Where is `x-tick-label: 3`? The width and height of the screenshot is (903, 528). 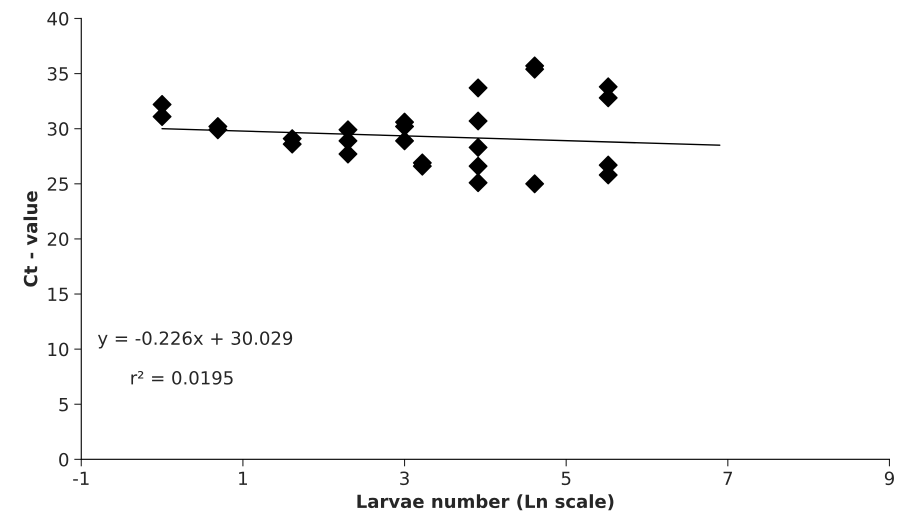 x-tick-label: 3 is located at coordinates (404, 478).